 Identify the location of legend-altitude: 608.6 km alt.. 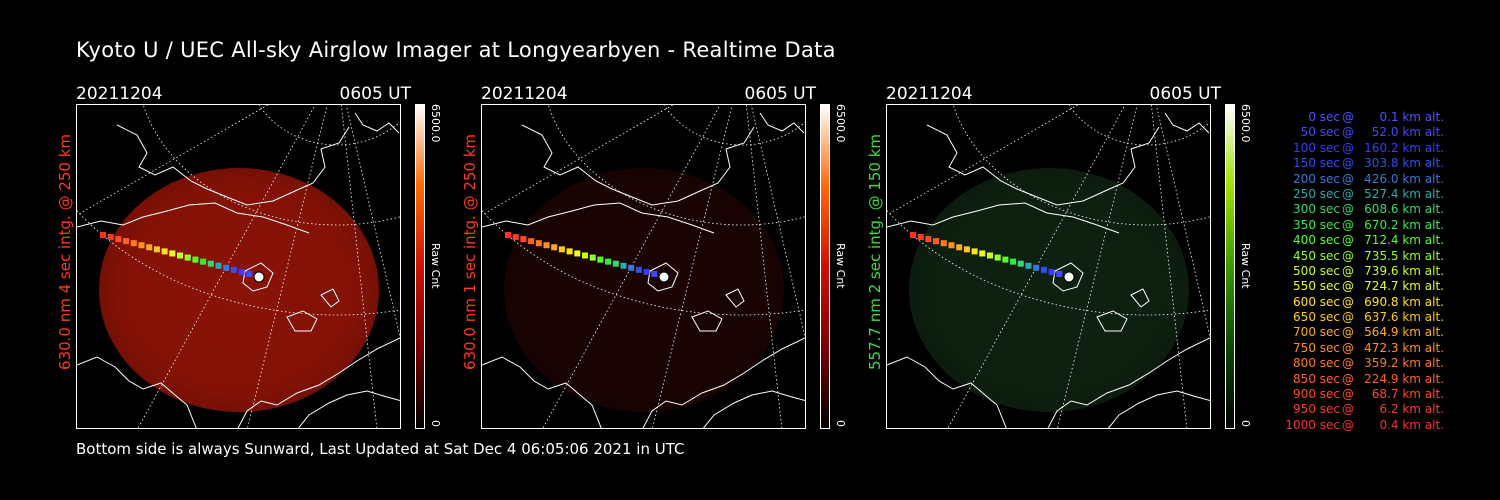
(1404, 209).